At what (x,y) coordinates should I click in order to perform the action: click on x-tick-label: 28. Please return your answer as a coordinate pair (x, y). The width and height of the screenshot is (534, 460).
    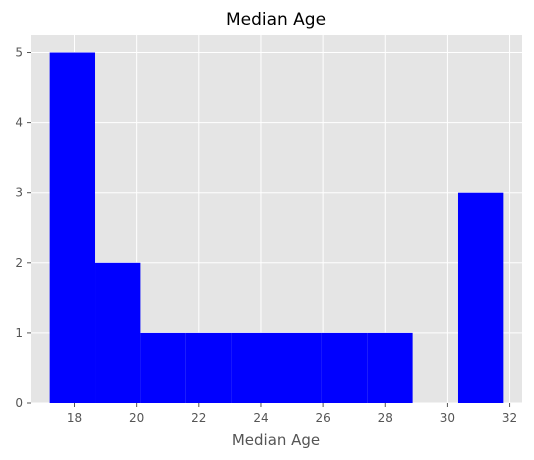
    Looking at the image, I should click on (385, 418).